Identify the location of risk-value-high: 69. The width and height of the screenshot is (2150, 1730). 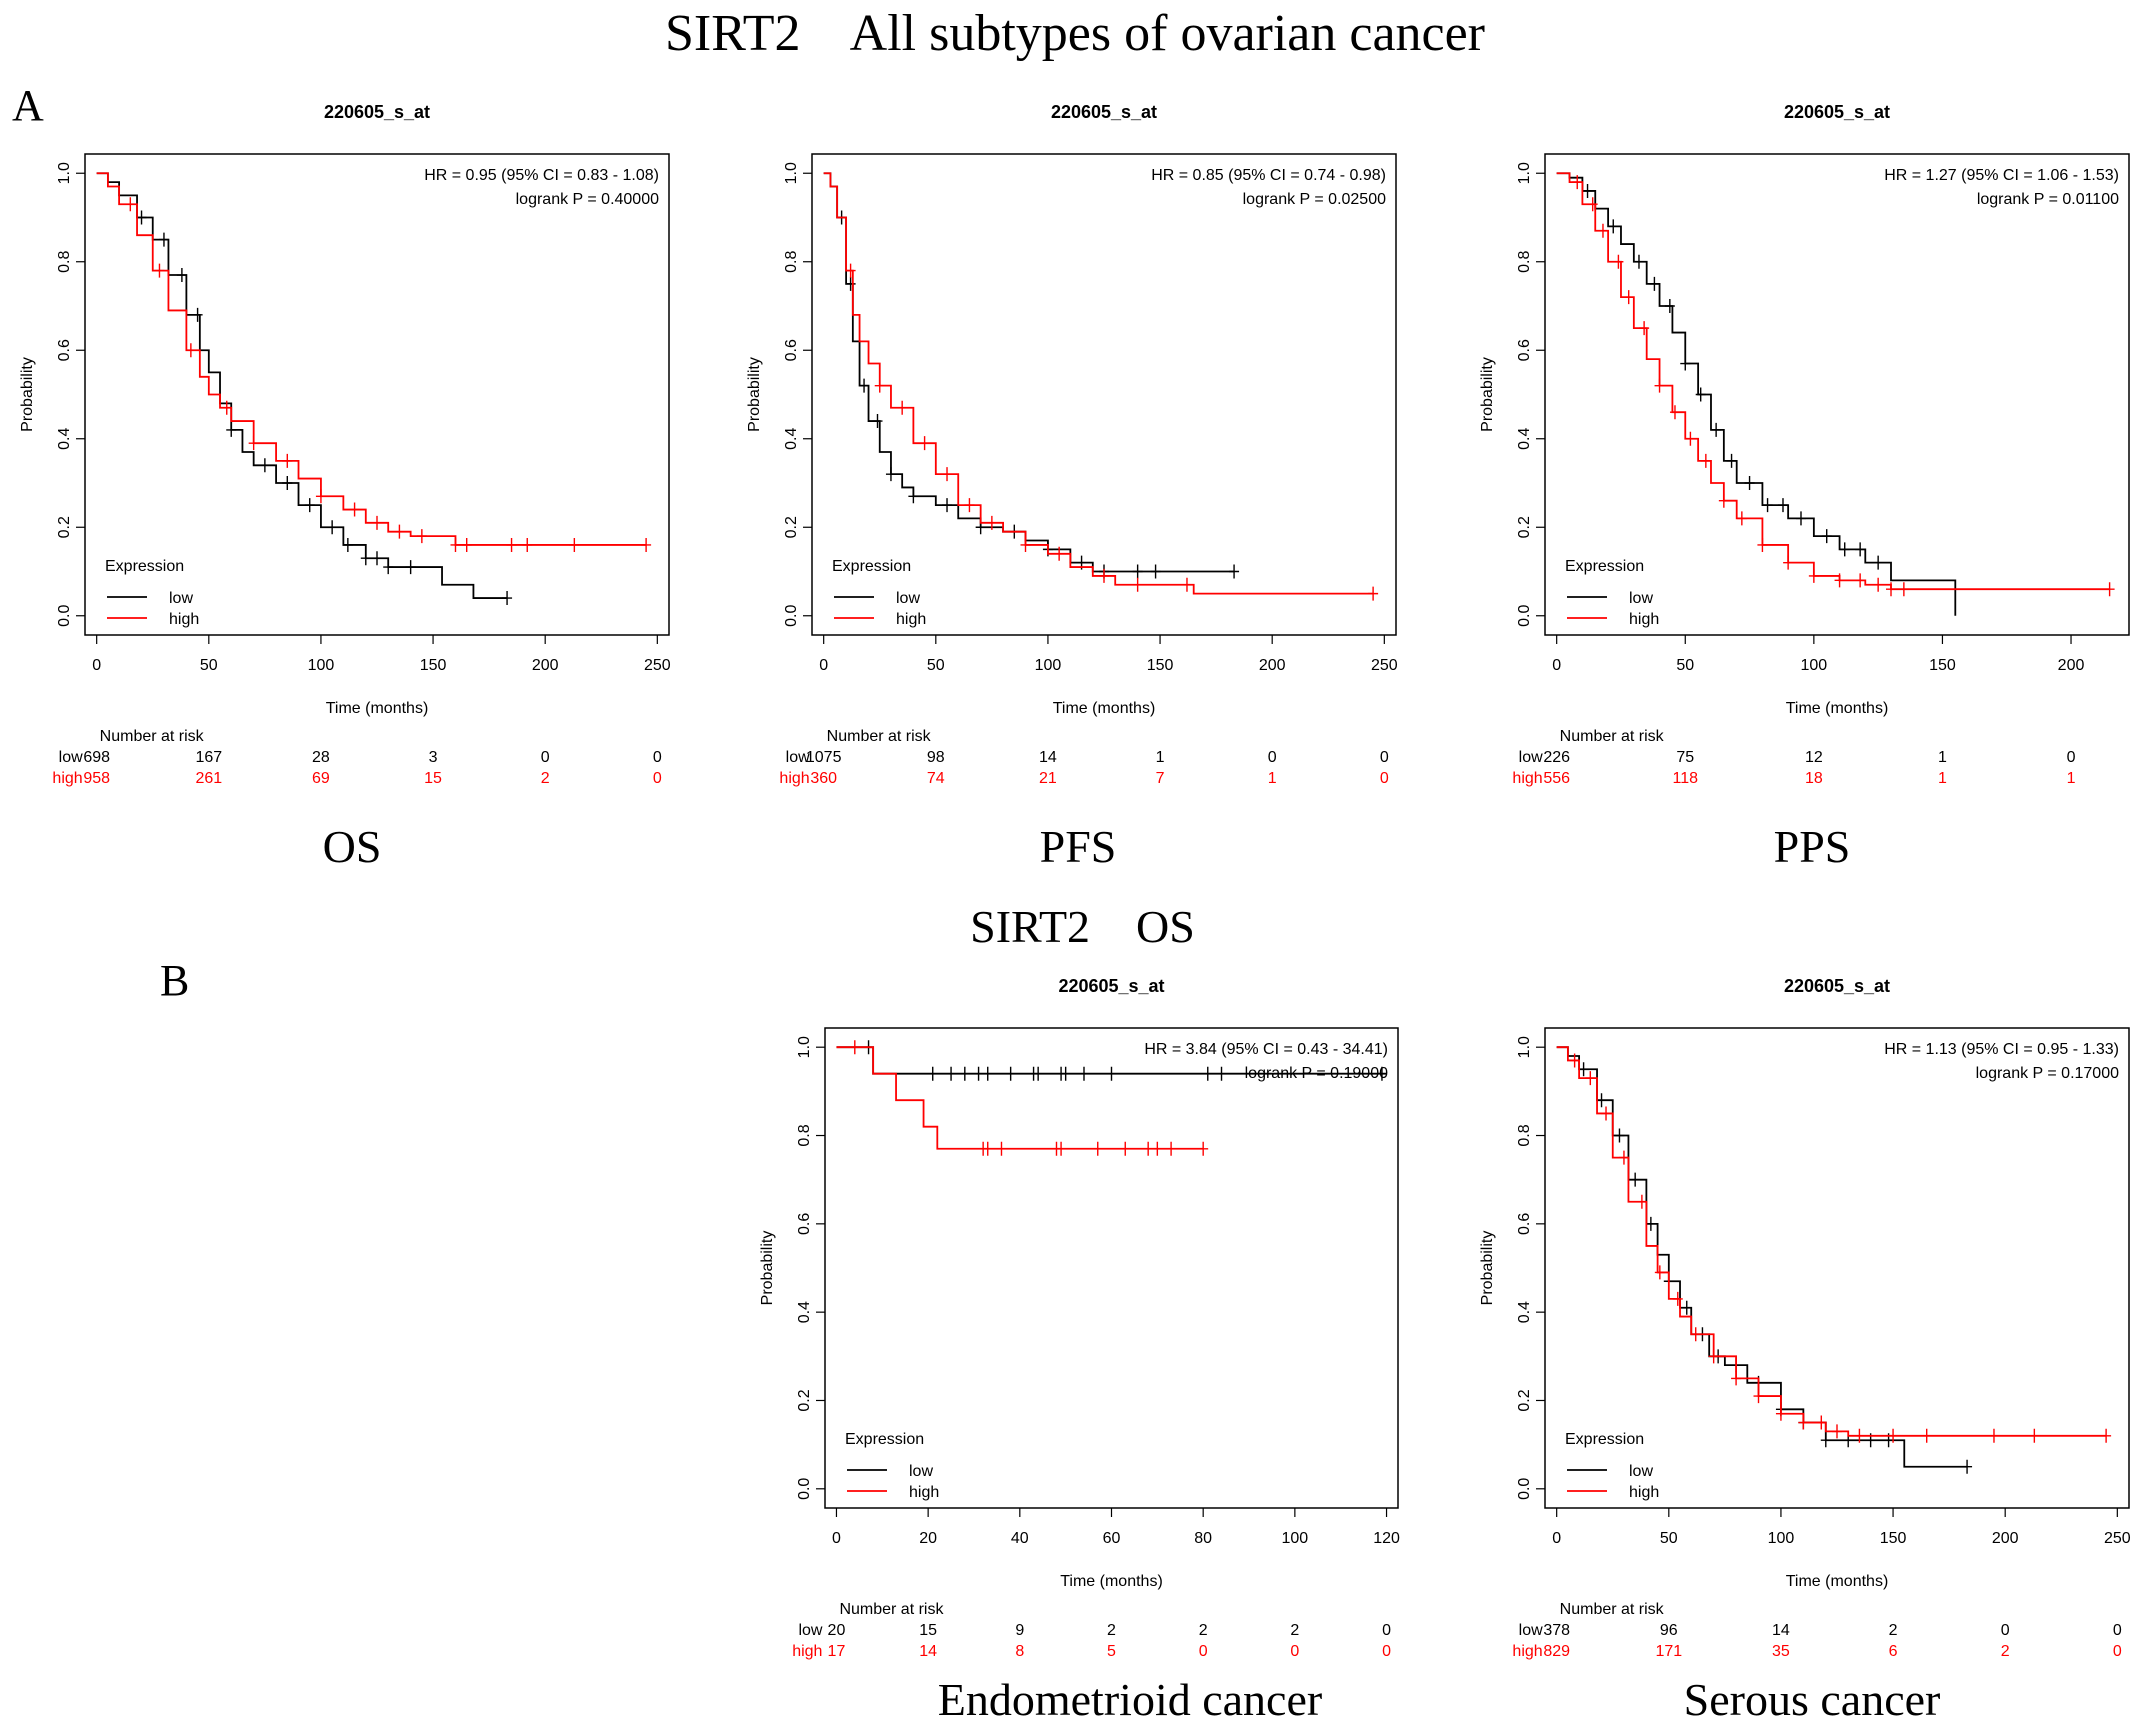
(321, 778).